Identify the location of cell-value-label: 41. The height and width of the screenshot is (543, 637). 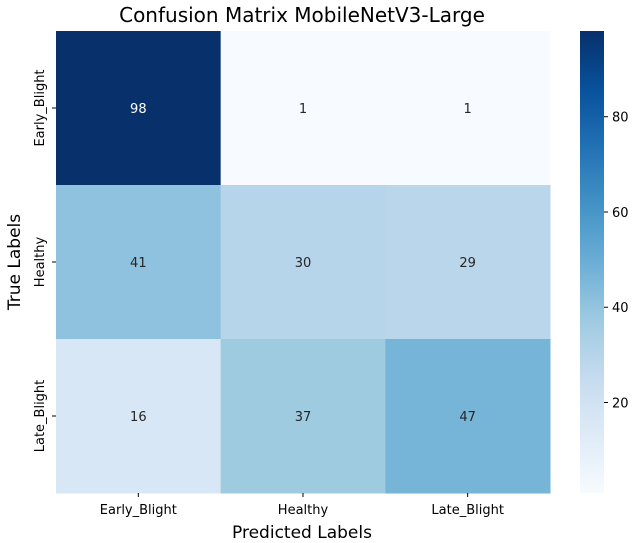
(138, 263).